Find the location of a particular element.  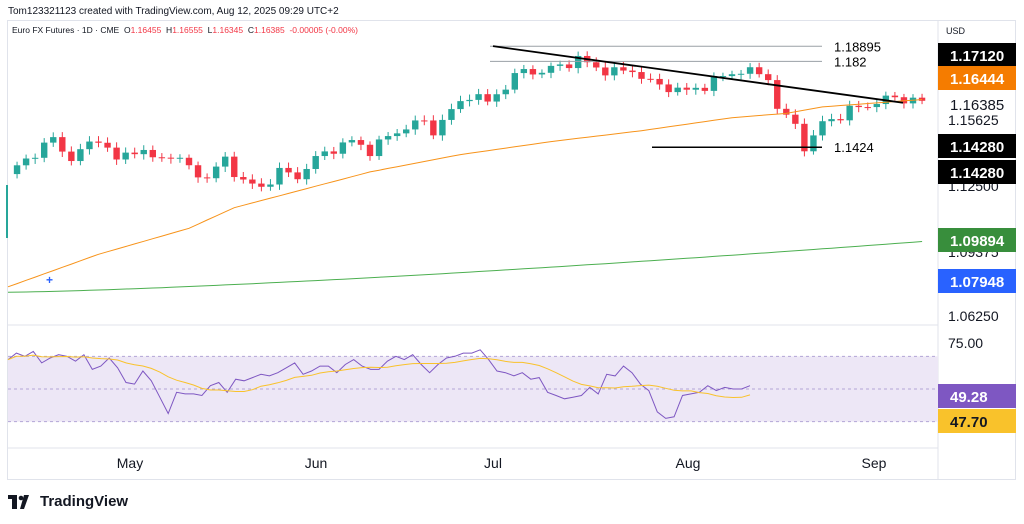

oscillator-value-badge is located at coordinates (977, 396).